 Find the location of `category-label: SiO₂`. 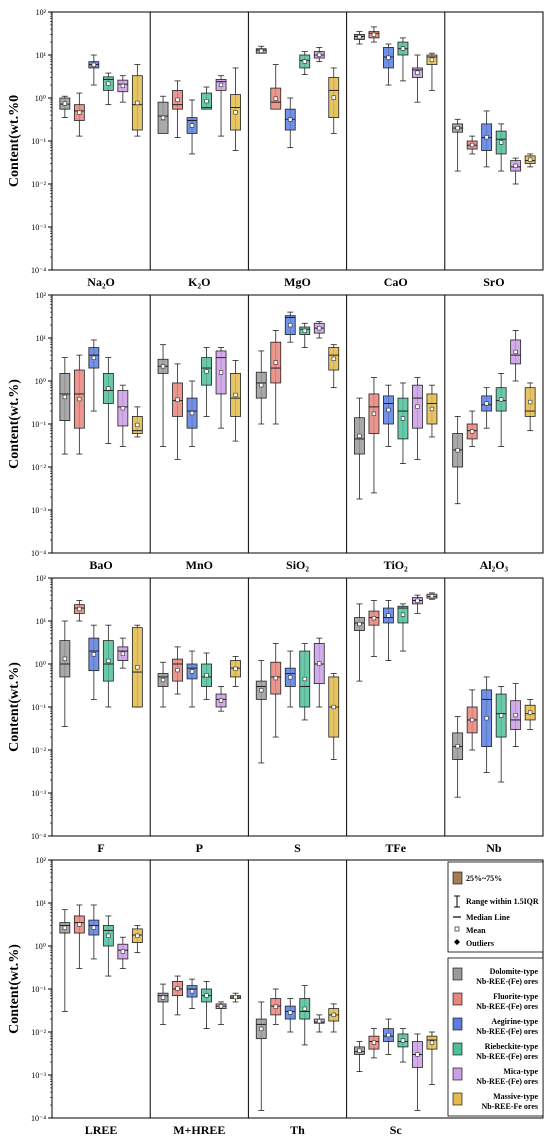

category-label: SiO₂ is located at coordinates (297, 565).